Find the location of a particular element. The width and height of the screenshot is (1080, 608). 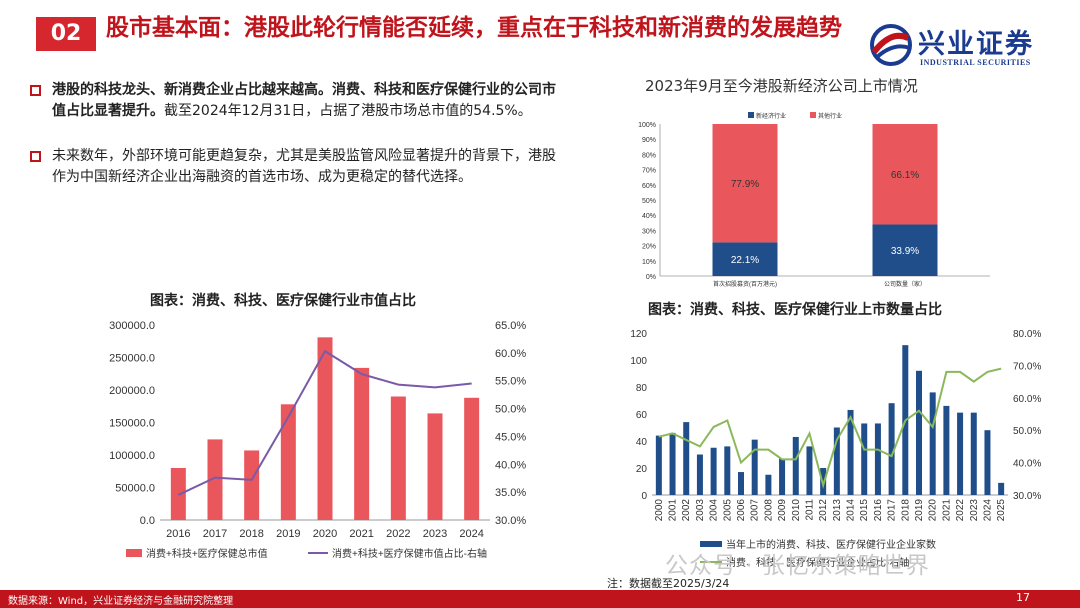

x-tick-label: 2013 is located at coordinates (837, 510).